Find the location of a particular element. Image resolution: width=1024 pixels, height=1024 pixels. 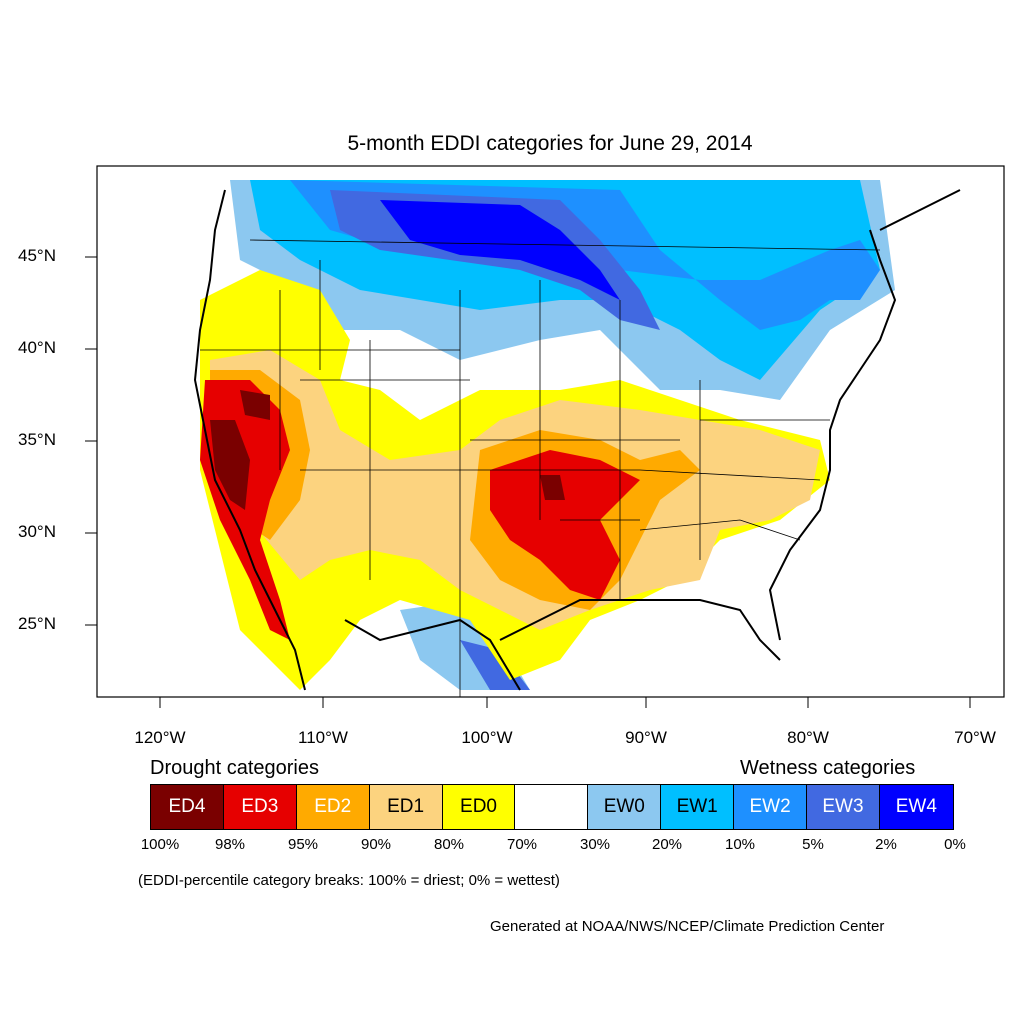

break-label: 95% is located at coordinates (303, 844).